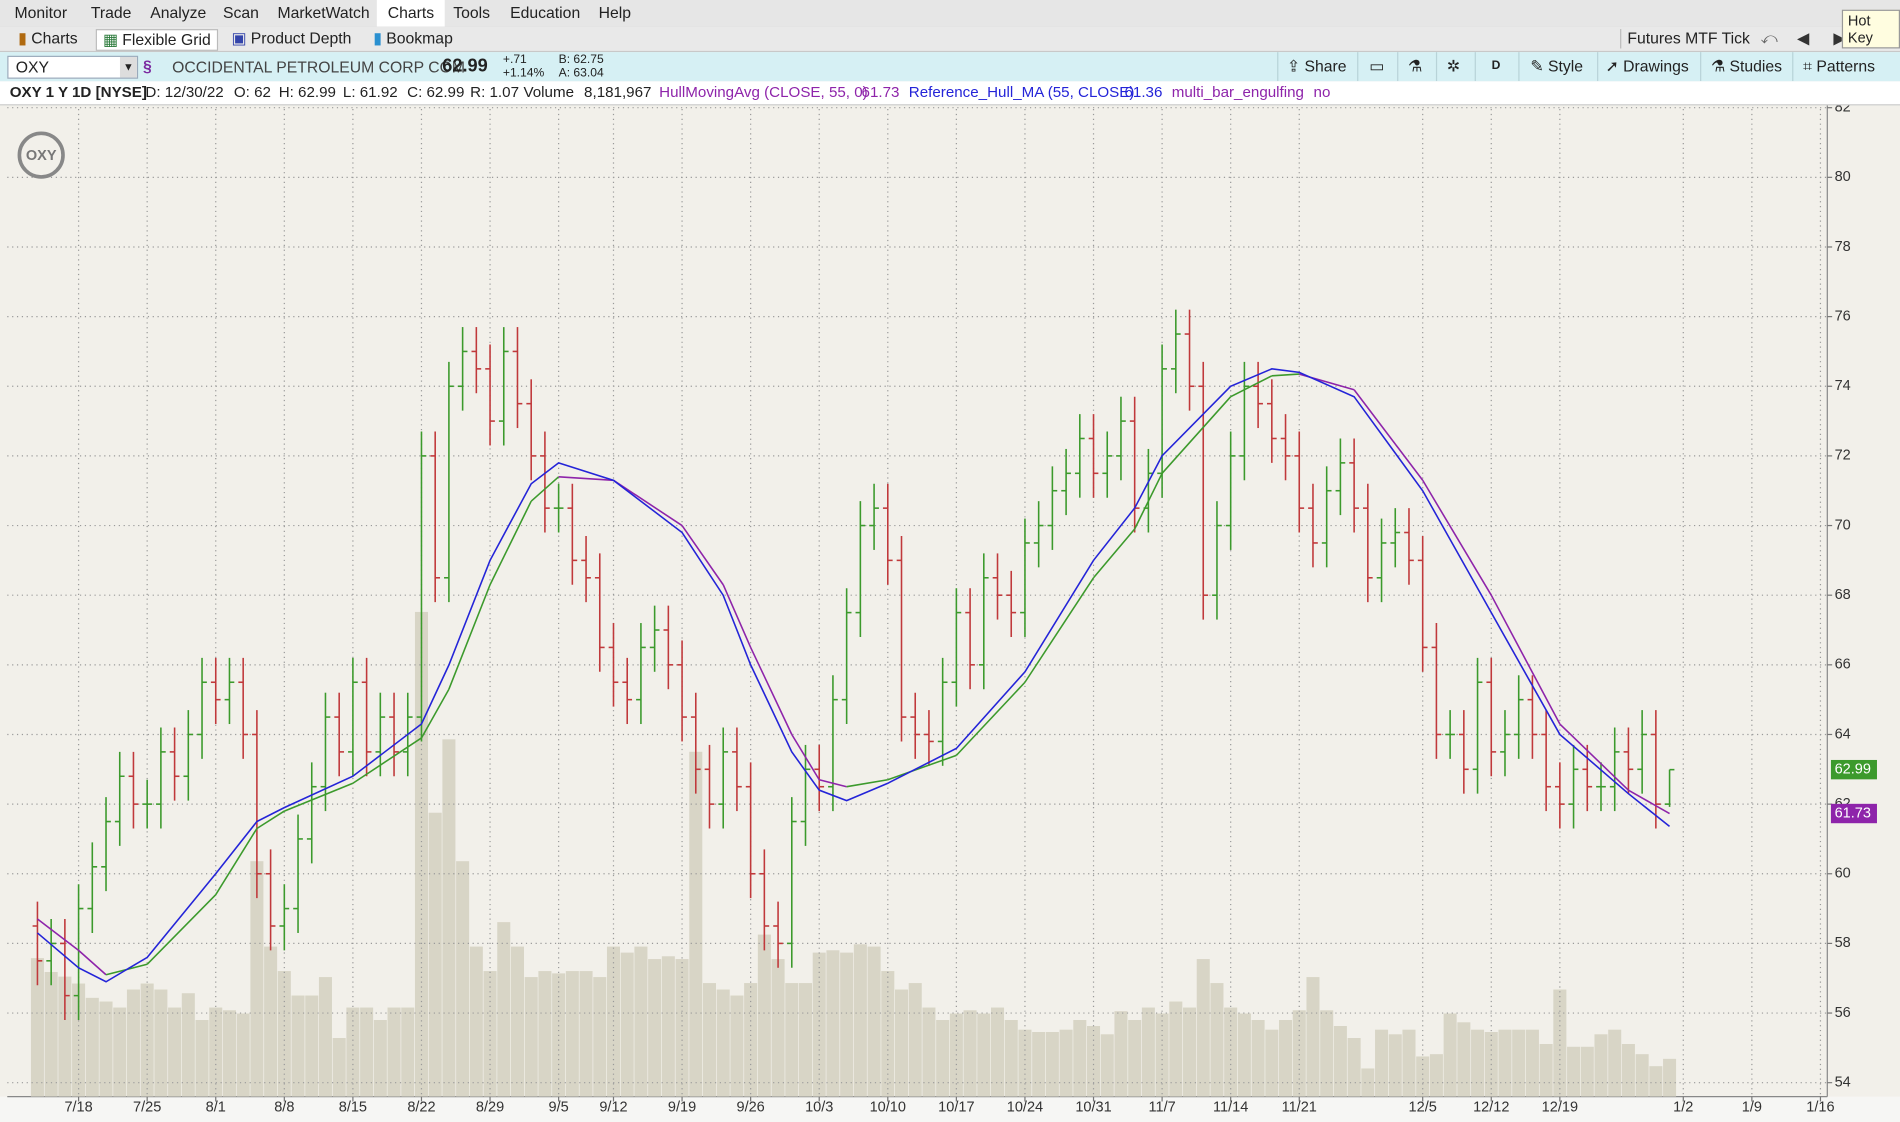 Image resolution: width=1900 pixels, height=1122 pixels. I want to click on x-tick-label: 8/22, so click(421, 1107).